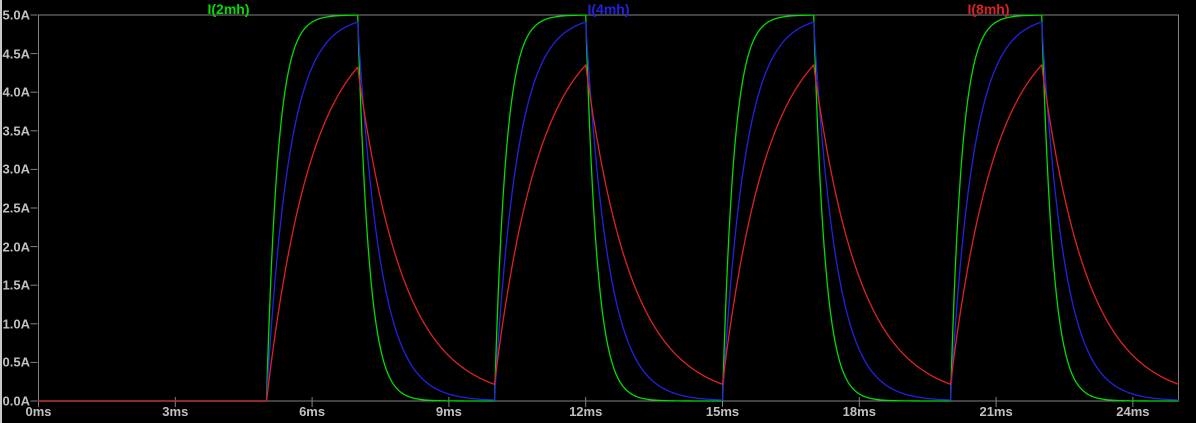 This screenshot has height=423, width=1196. What do you see at coordinates (988, 9) in the screenshot?
I see `legend-trace-3: I(8mh)` at bounding box center [988, 9].